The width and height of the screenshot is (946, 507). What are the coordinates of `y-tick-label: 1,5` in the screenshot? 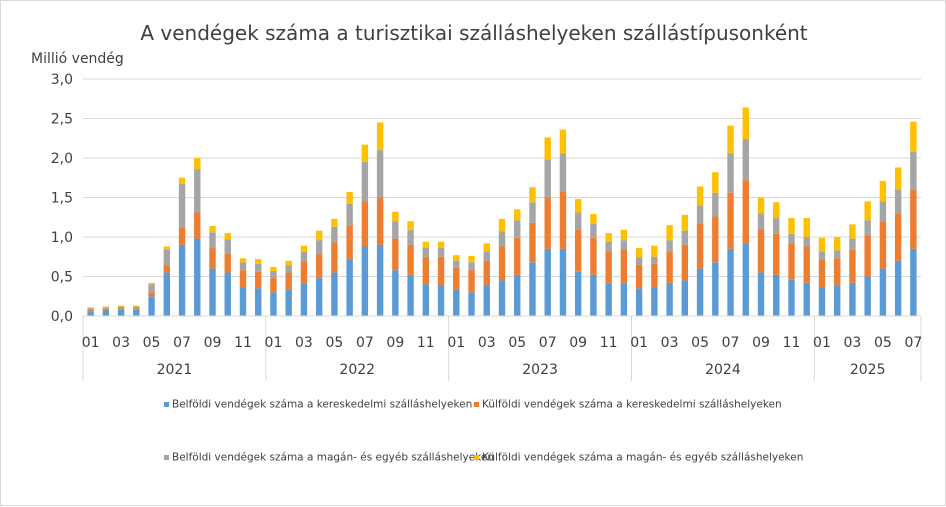 It's located at (62, 199).